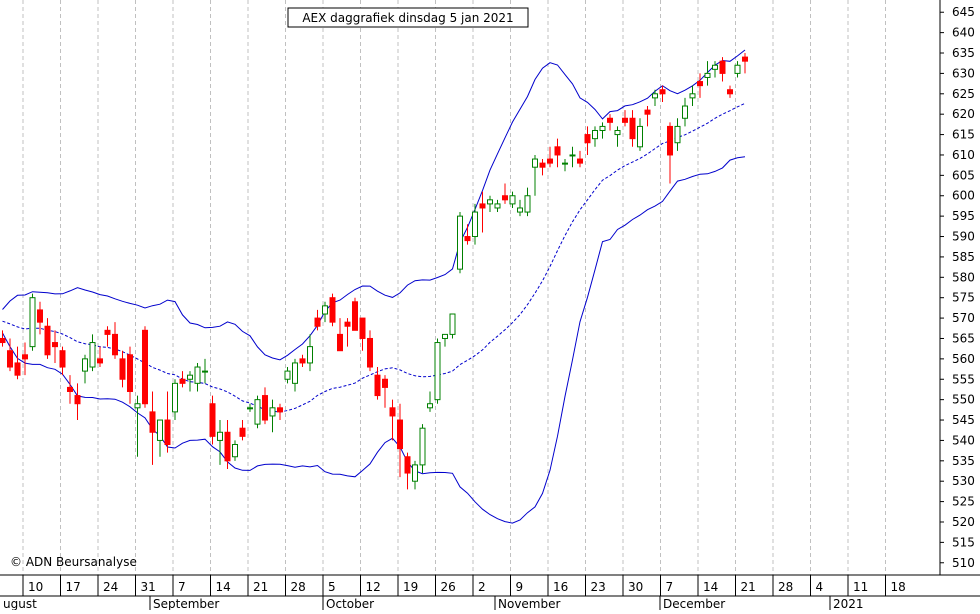 The width and height of the screenshot is (980, 614). I want to click on day-tick-label: 24, so click(110, 587).